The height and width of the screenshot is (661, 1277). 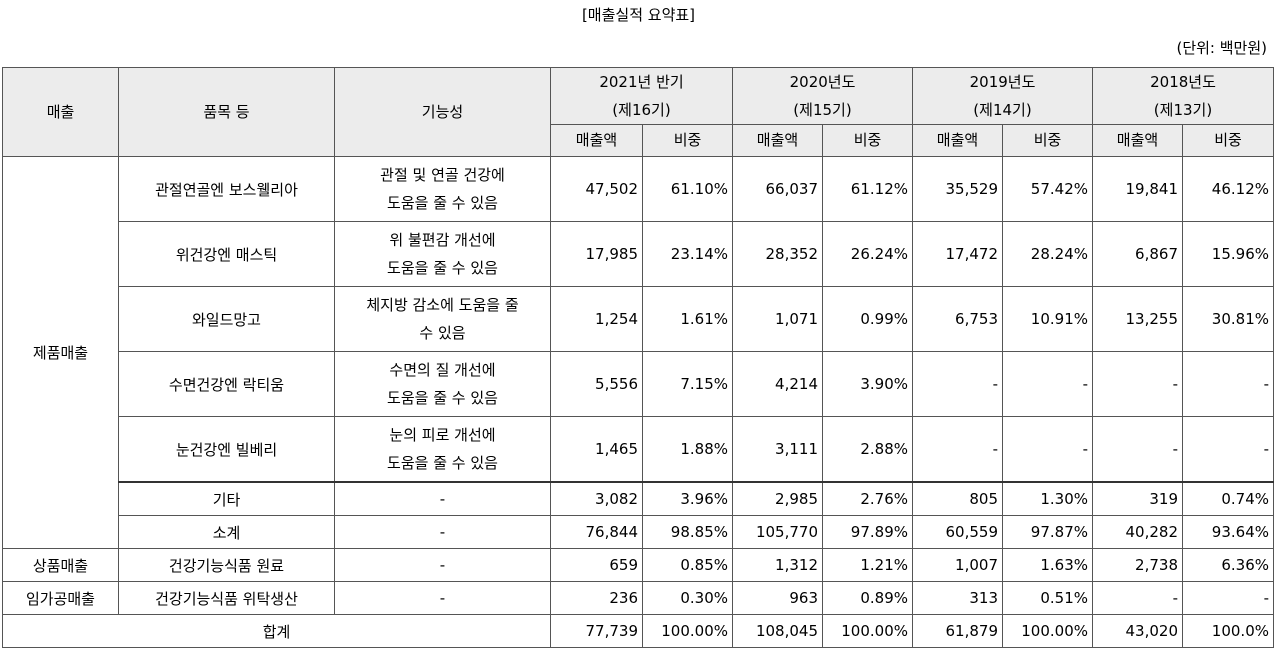 I want to click on item-cell: 건강기능식품 원료, so click(x=226, y=565).